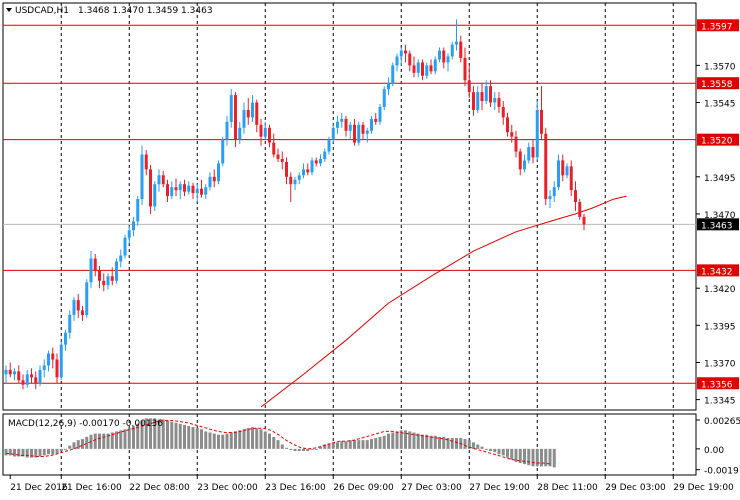  What do you see at coordinates (722, 422) in the screenshot?
I see `macd-tick-label: 0.00265` at bounding box center [722, 422].